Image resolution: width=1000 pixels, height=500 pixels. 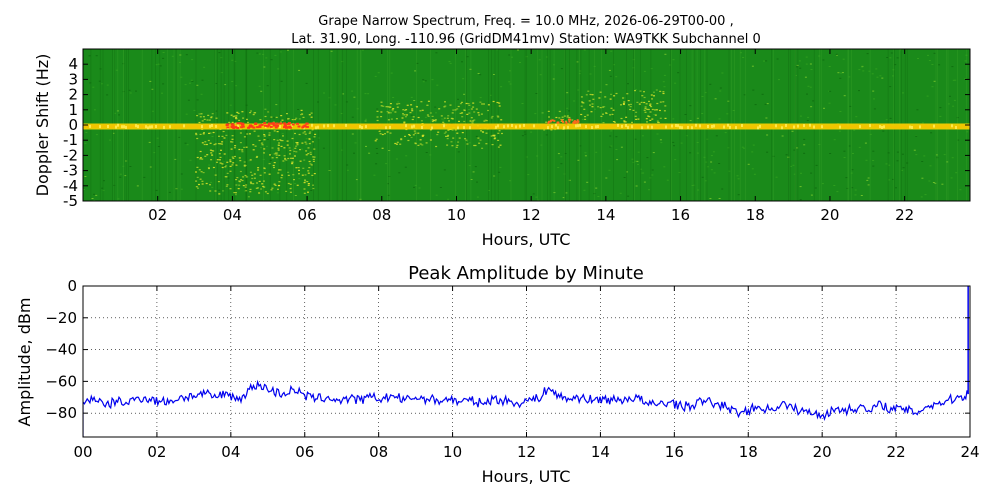 What do you see at coordinates (73, 125) in the screenshot?
I see `spectrogram-y-tick-label: 0` at bounding box center [73, 125].